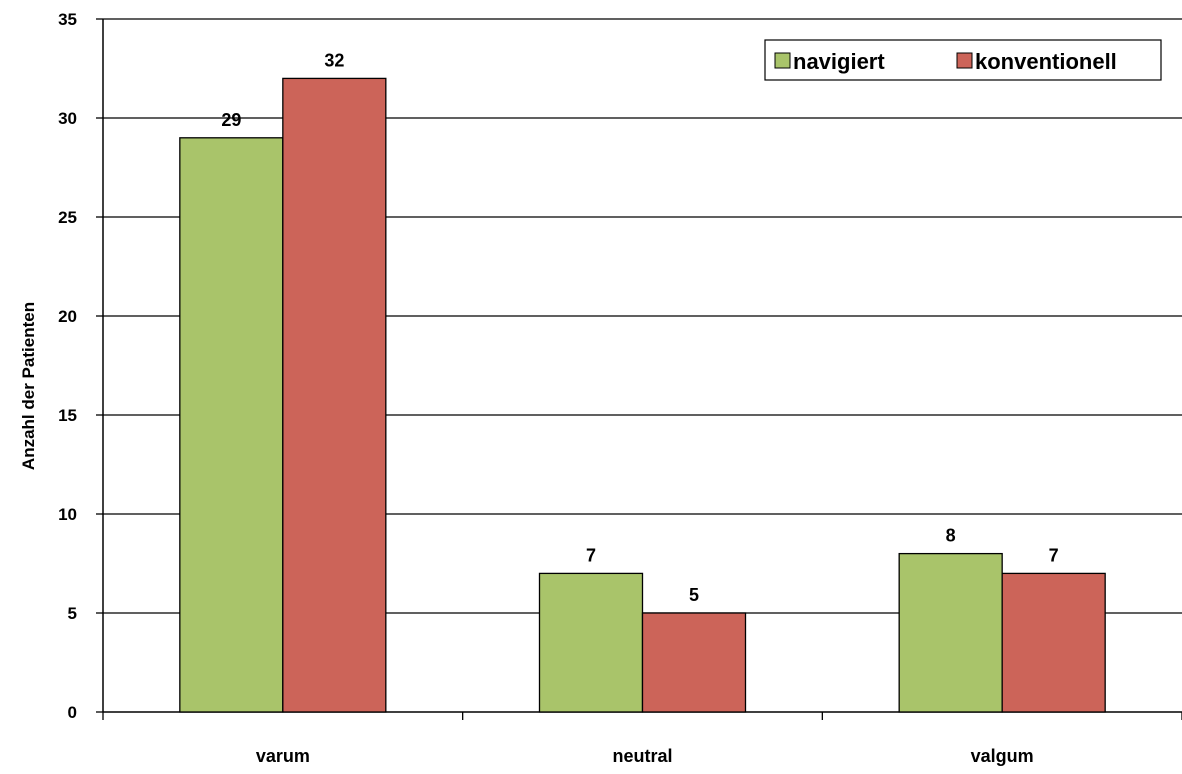 This screenshot has width=1182, height=774. Describe the element at coordinates (67, 514) in the screenshot. I see `y-tick-label: 10` at that location.